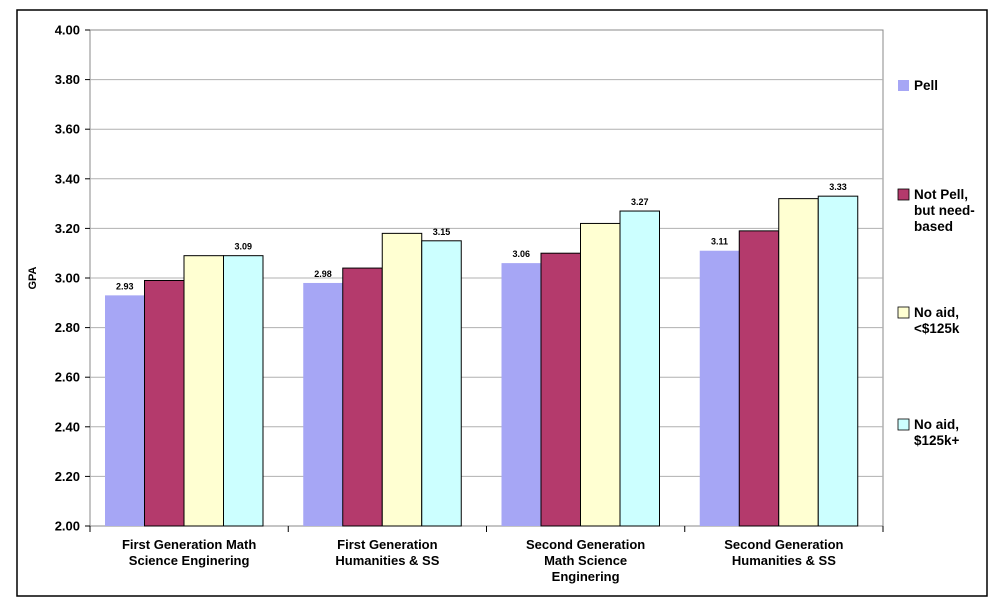 The image size is (995, 597). Describe the element at coordinates (719, 242) in the screenshot. I see `data-label: 3.11` at that location.